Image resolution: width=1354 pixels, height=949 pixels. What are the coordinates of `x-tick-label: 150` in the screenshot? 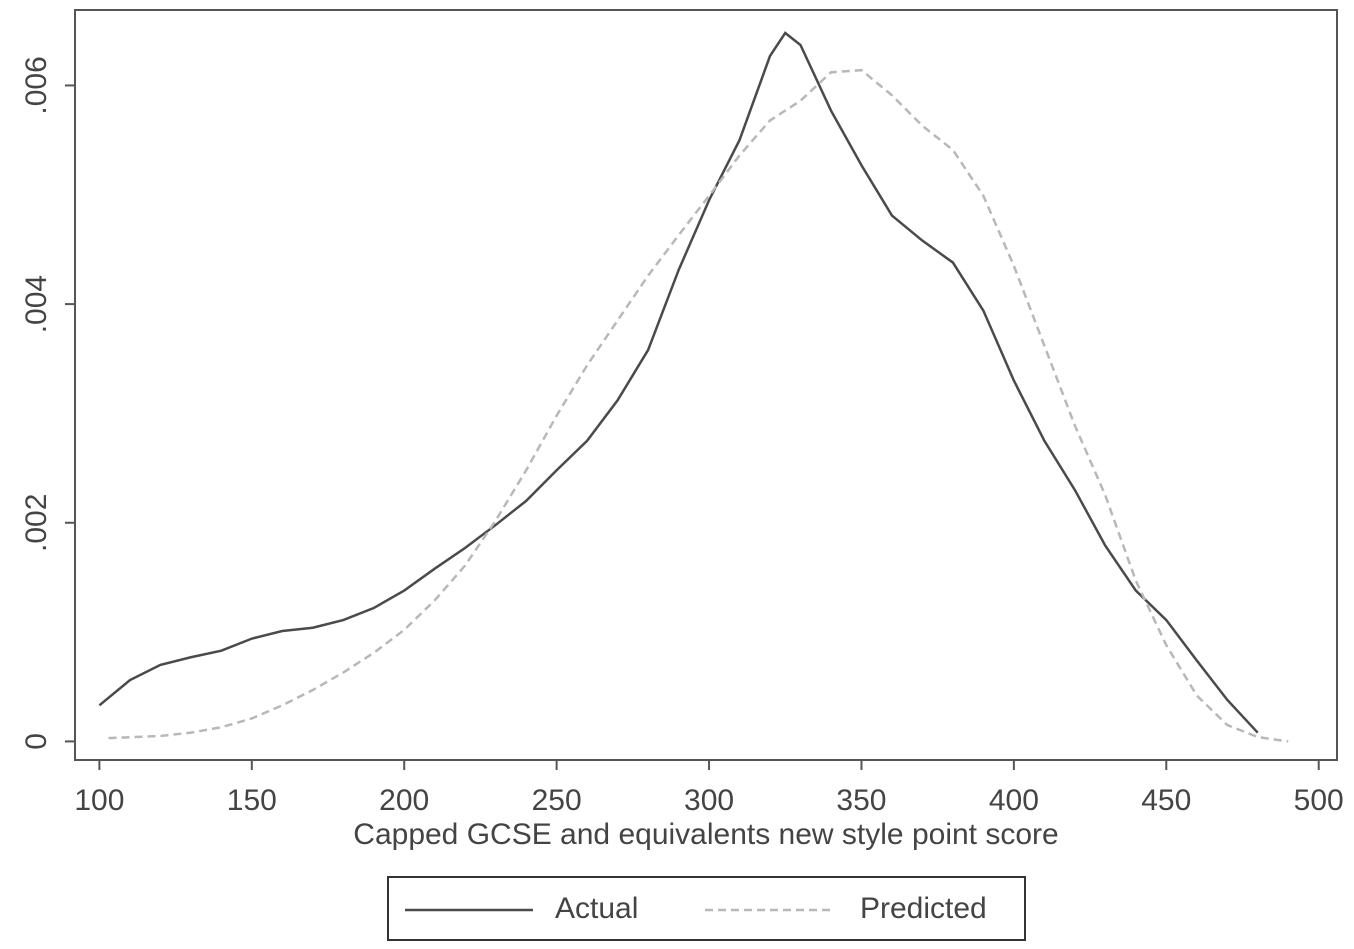 It's located at (252, 800).